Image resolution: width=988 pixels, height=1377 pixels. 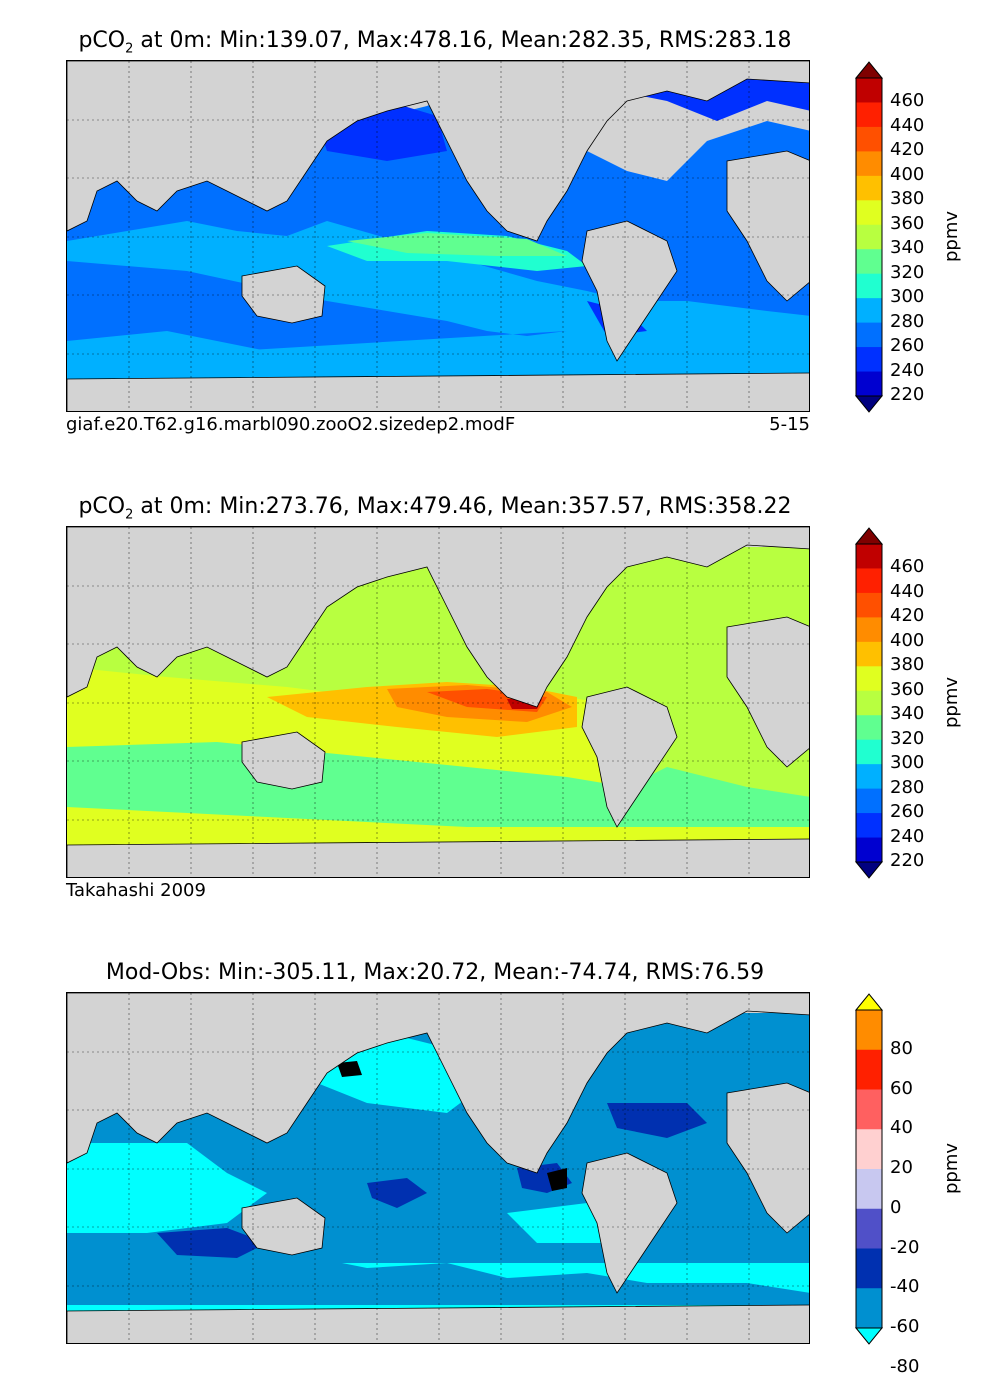 What do you see at coordinates (905, 1326) in the screenshot?
I see `colorbar-tick-label: -60` at bounding box center [905, 1326].